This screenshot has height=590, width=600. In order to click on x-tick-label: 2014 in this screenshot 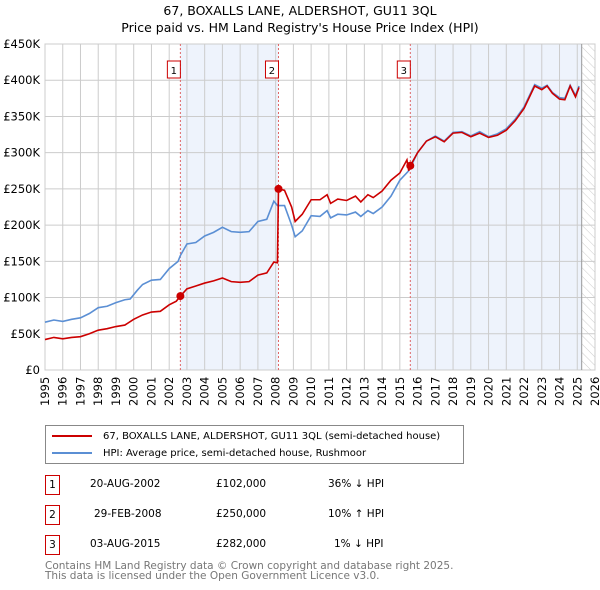, I will do `click(382, 391)`.